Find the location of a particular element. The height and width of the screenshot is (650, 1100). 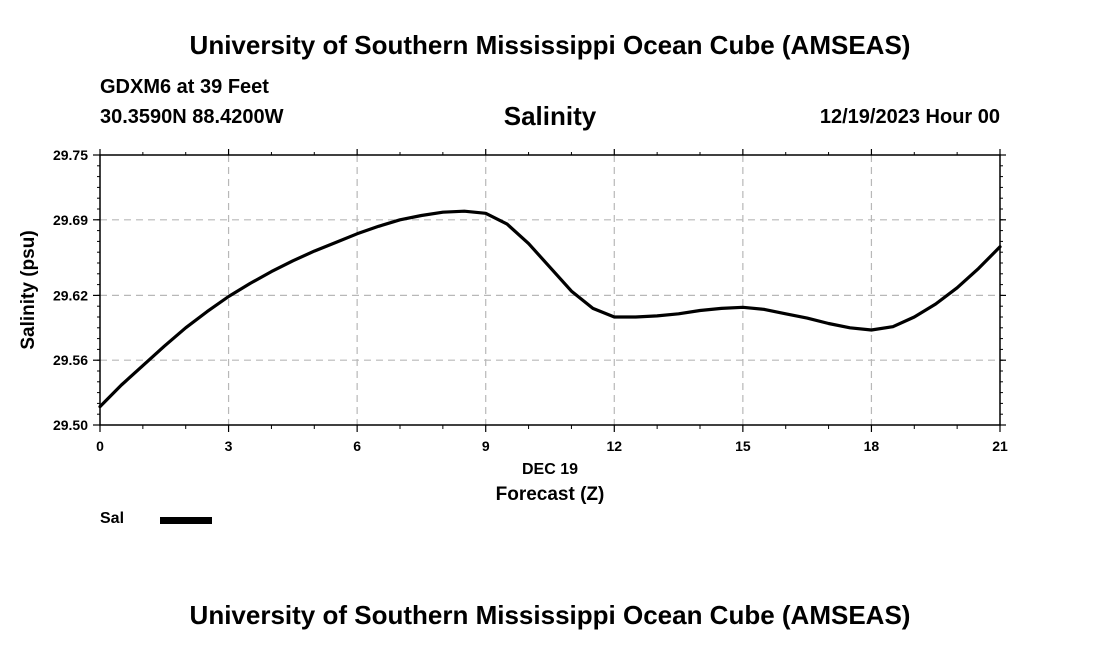

y-axis-title: Salinity (psu) is located at coordinates (28, 289).